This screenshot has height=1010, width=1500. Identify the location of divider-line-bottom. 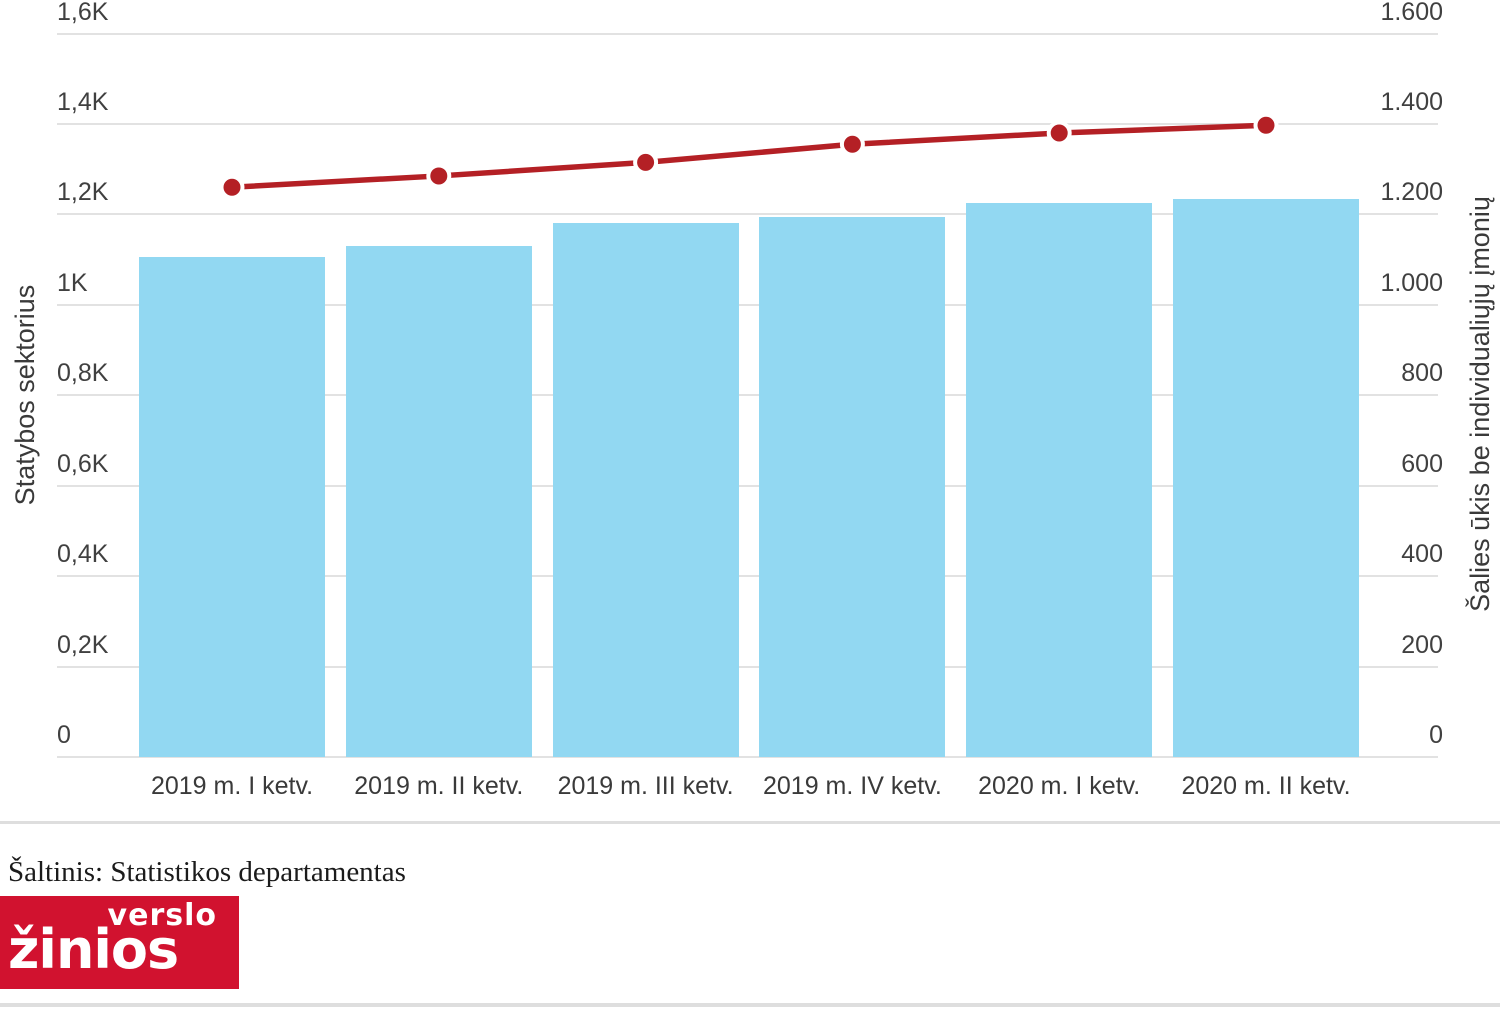
(750, 1005).